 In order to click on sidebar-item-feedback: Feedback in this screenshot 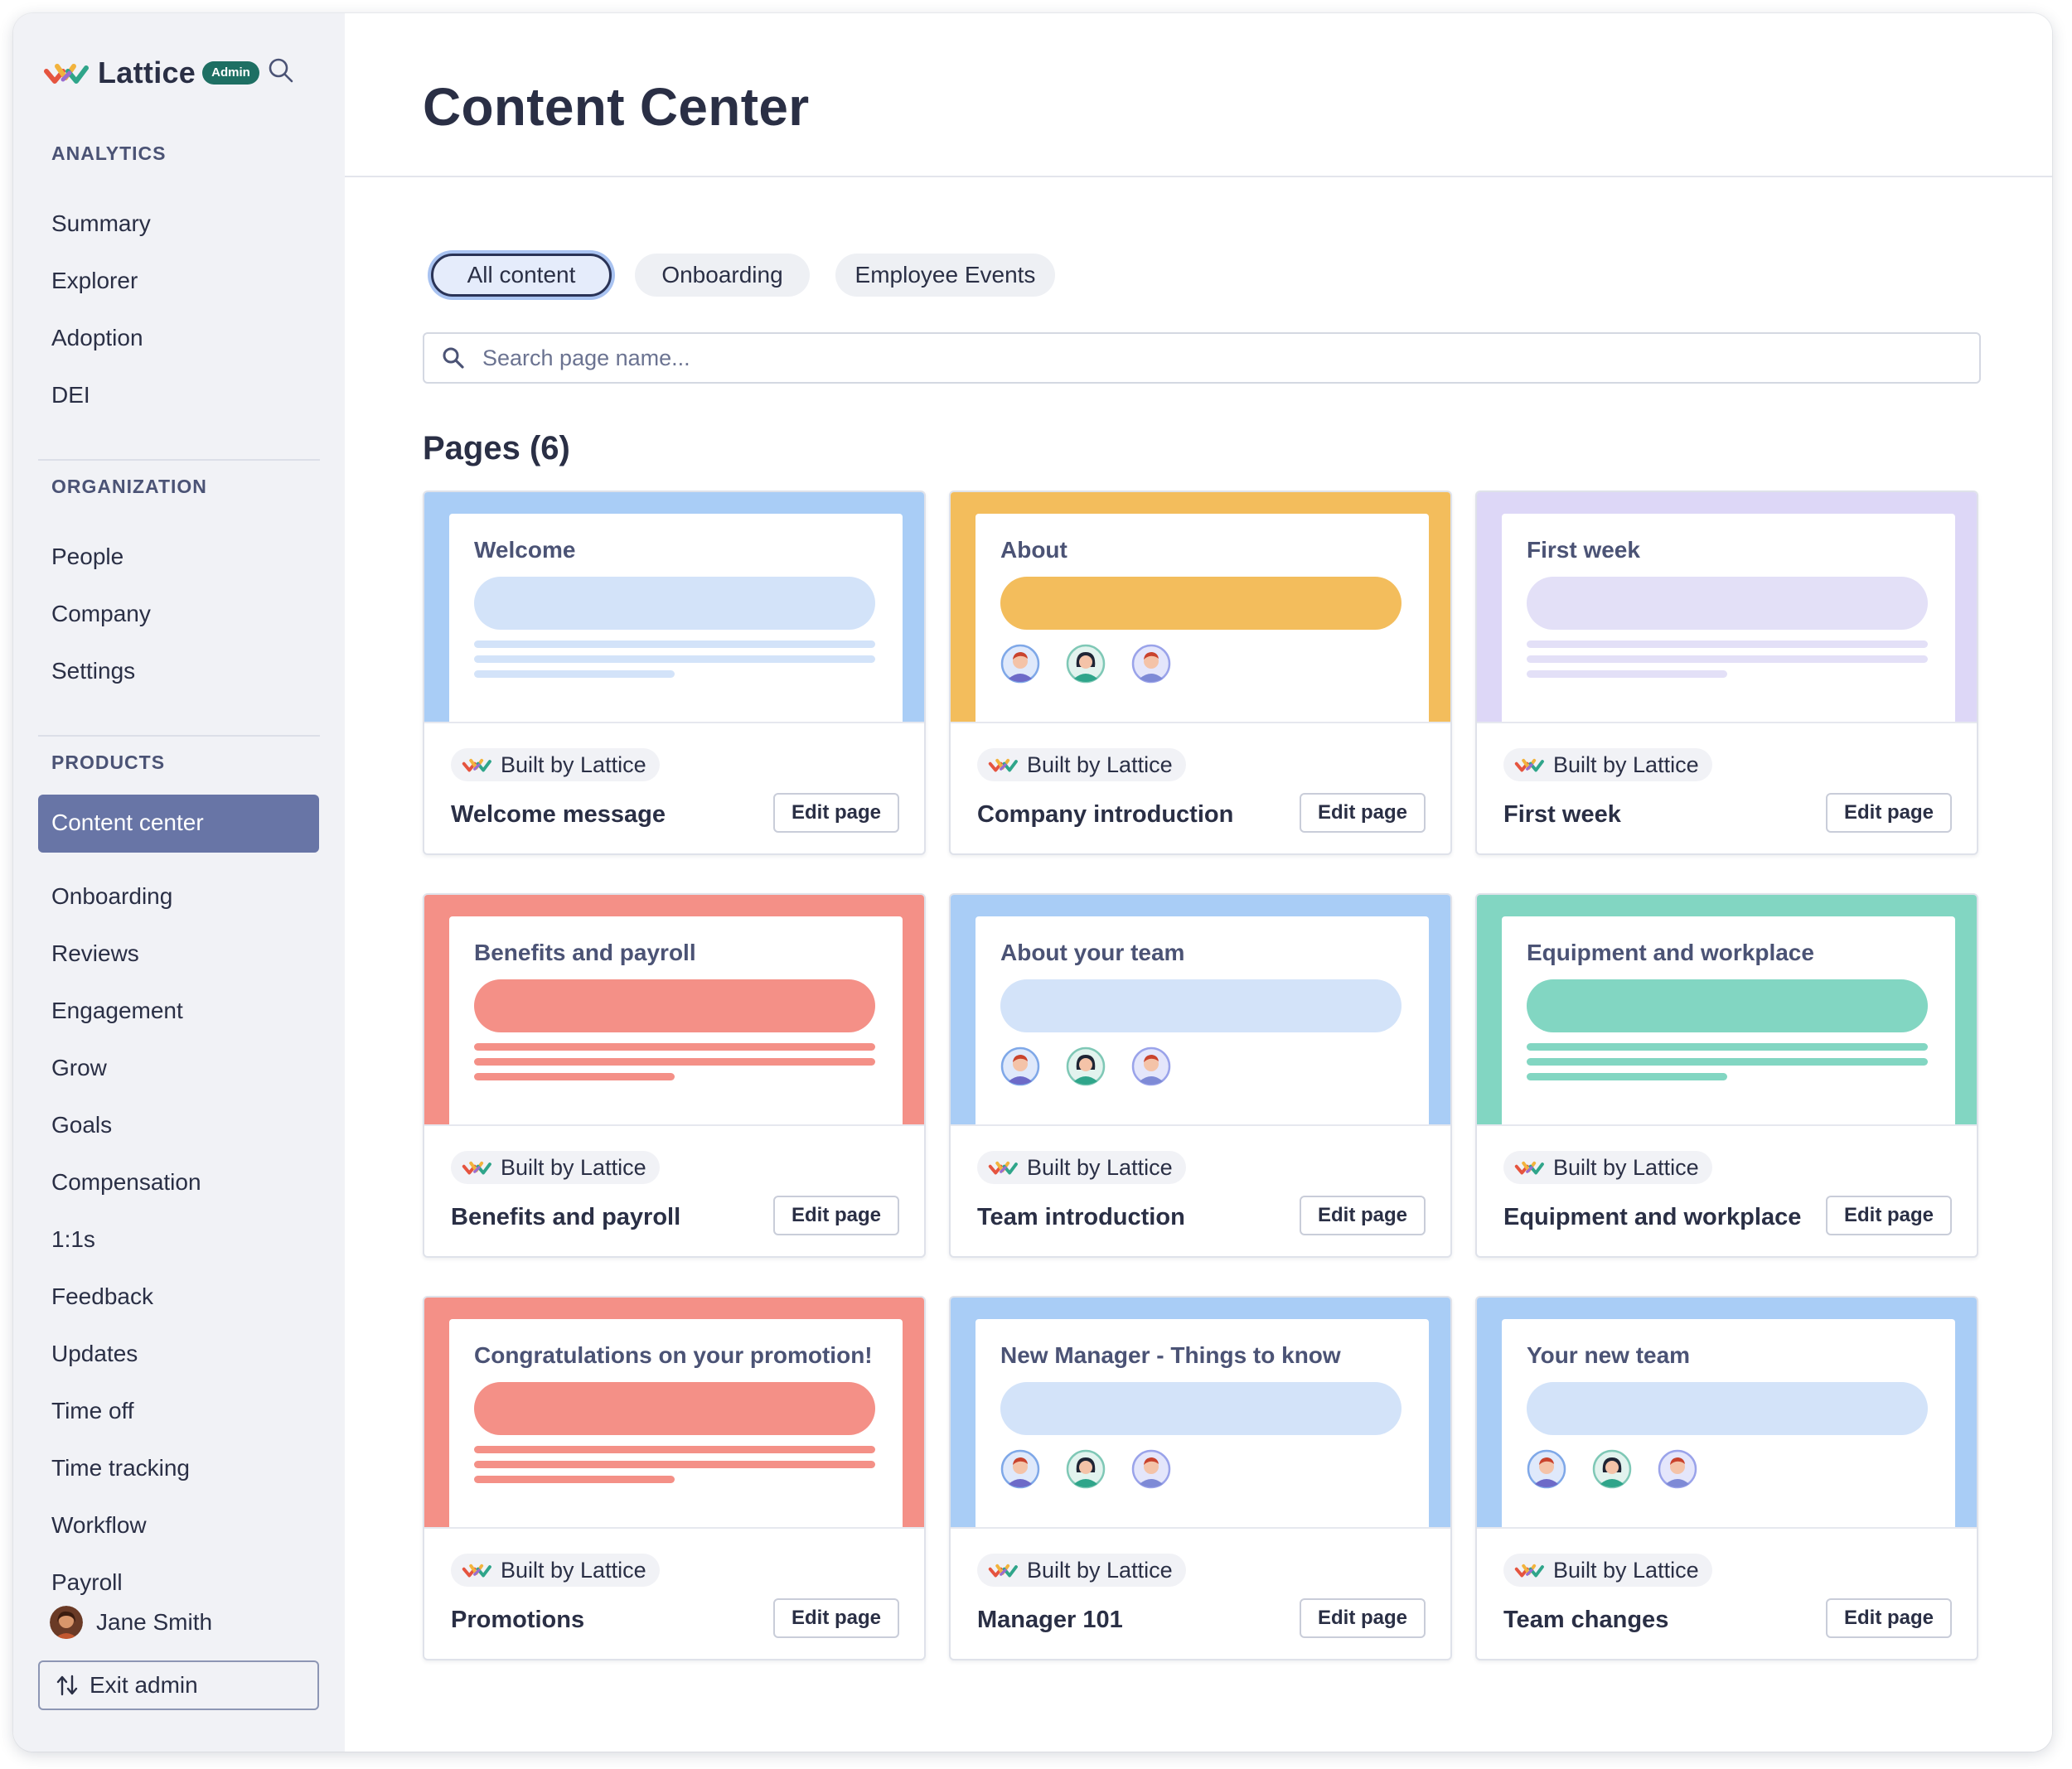, I will do `click(102, 1296)`.